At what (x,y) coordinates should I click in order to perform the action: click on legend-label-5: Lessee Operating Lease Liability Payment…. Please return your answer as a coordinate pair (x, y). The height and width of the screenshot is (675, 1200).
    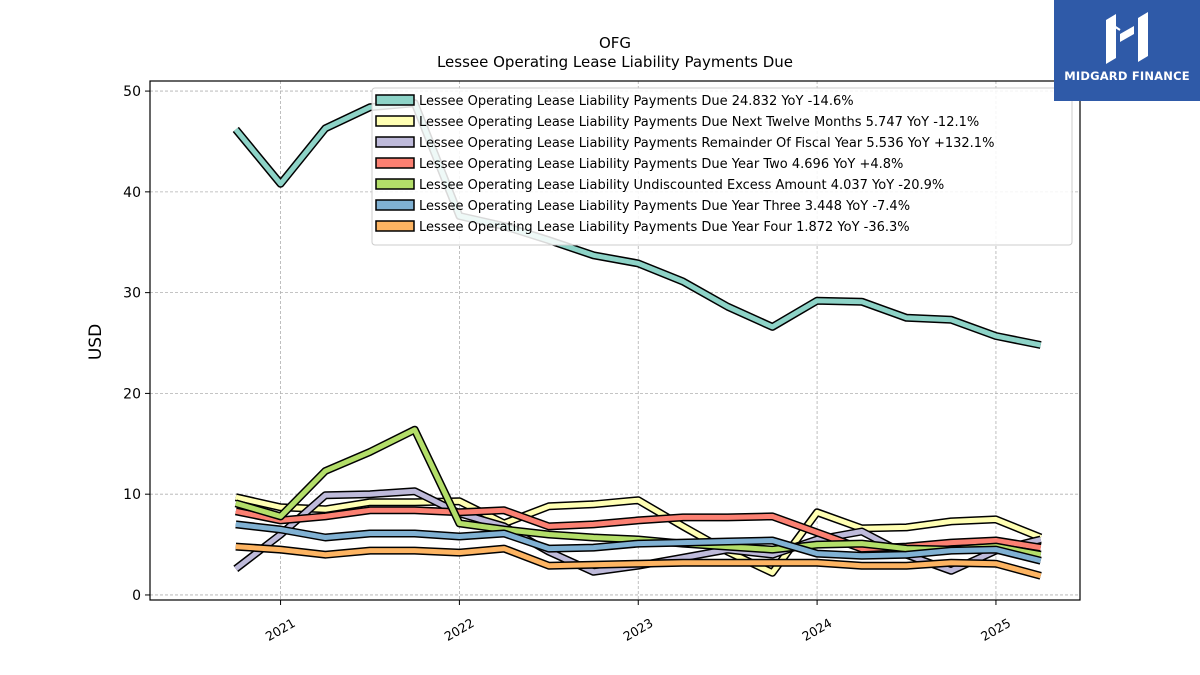
    Looking at the image, I should click on (664, 206).